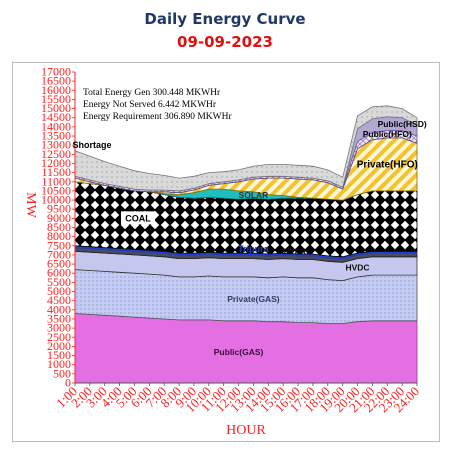  What do you see at coordinates (387, 134) in the screenshot?
I see `series-label-public-hfo: Public(HFO)` at bounding box center [387, 134].